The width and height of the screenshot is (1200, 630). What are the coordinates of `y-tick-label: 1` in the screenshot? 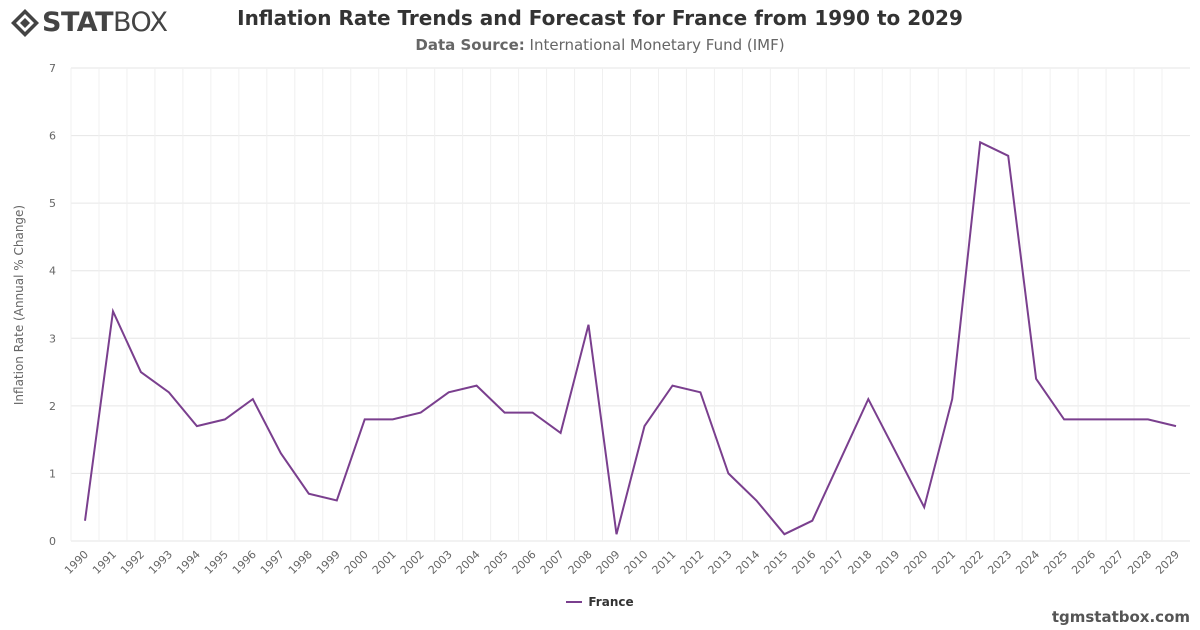 It's located at (52, 473).